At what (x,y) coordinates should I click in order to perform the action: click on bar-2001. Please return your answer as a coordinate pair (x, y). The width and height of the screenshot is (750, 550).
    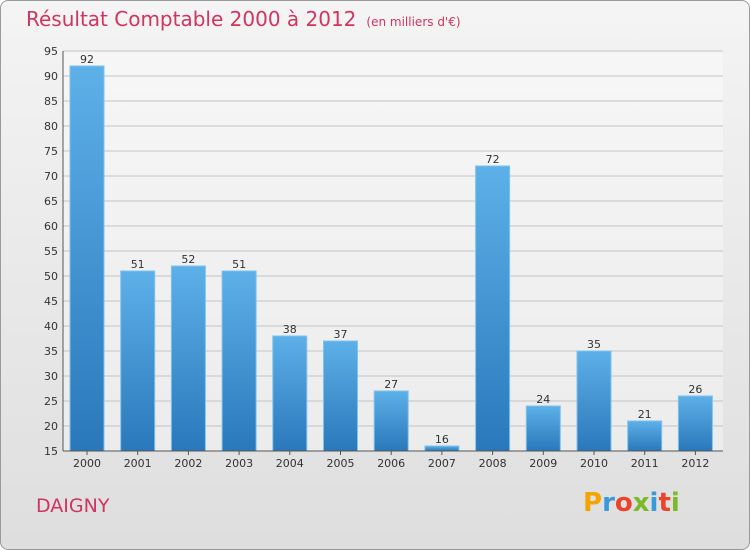
    Looking at the image, I should click on (138, 361).